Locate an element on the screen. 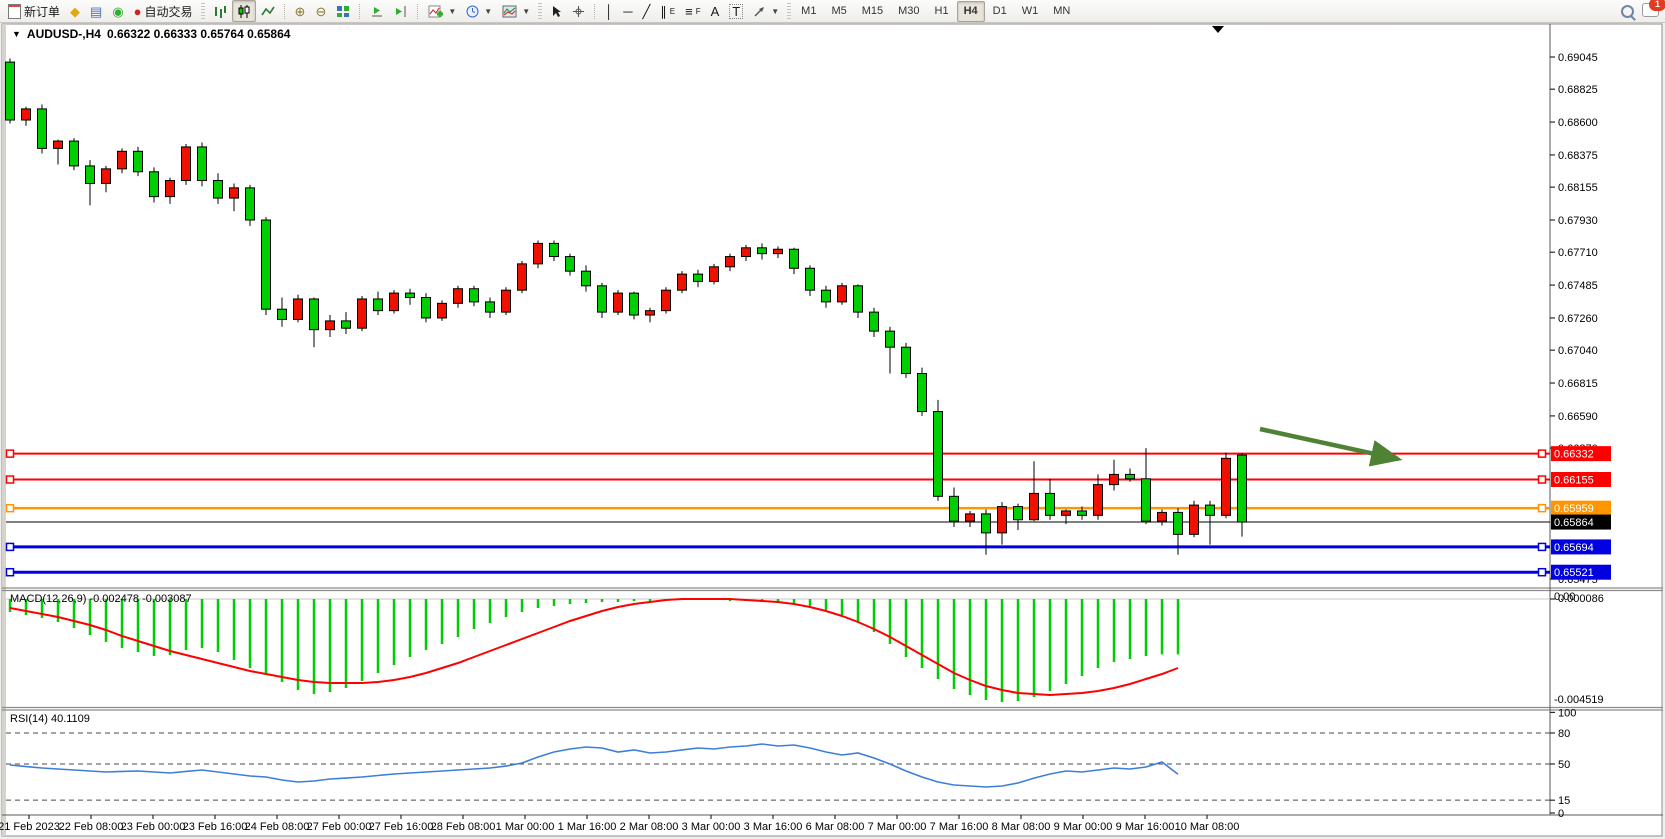 This screenshot has width=1665, height=839. time-tick-label: 9 Mar 00:00 is located at coordinates (1083, 827).